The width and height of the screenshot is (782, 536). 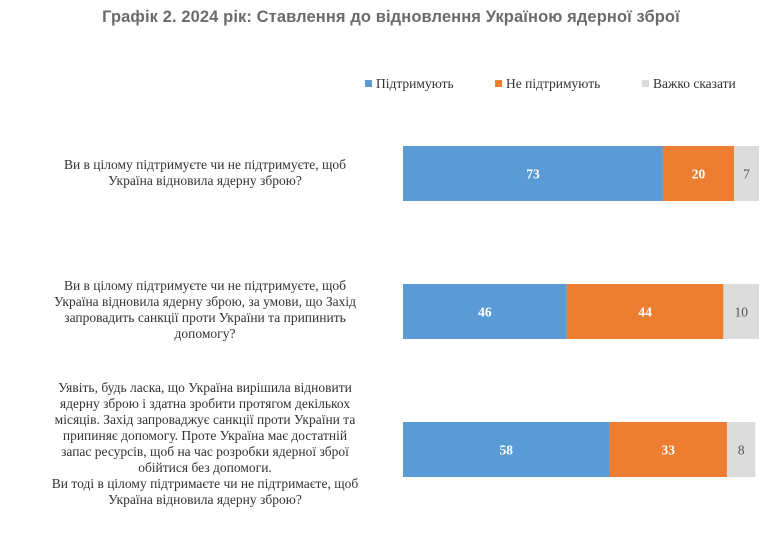 I want to click on legend-item-support: Підтримують, so click(x=409, y=84).